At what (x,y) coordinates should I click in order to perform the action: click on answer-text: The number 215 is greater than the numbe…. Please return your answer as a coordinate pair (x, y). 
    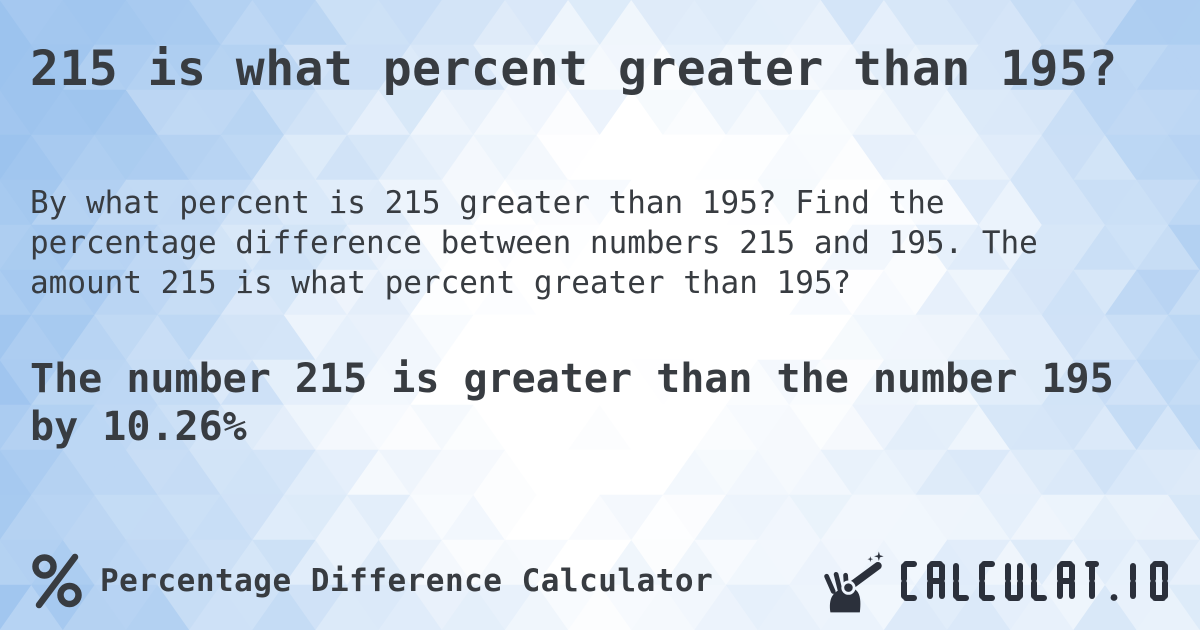
    Looking at the image, I should click on (572, 403).